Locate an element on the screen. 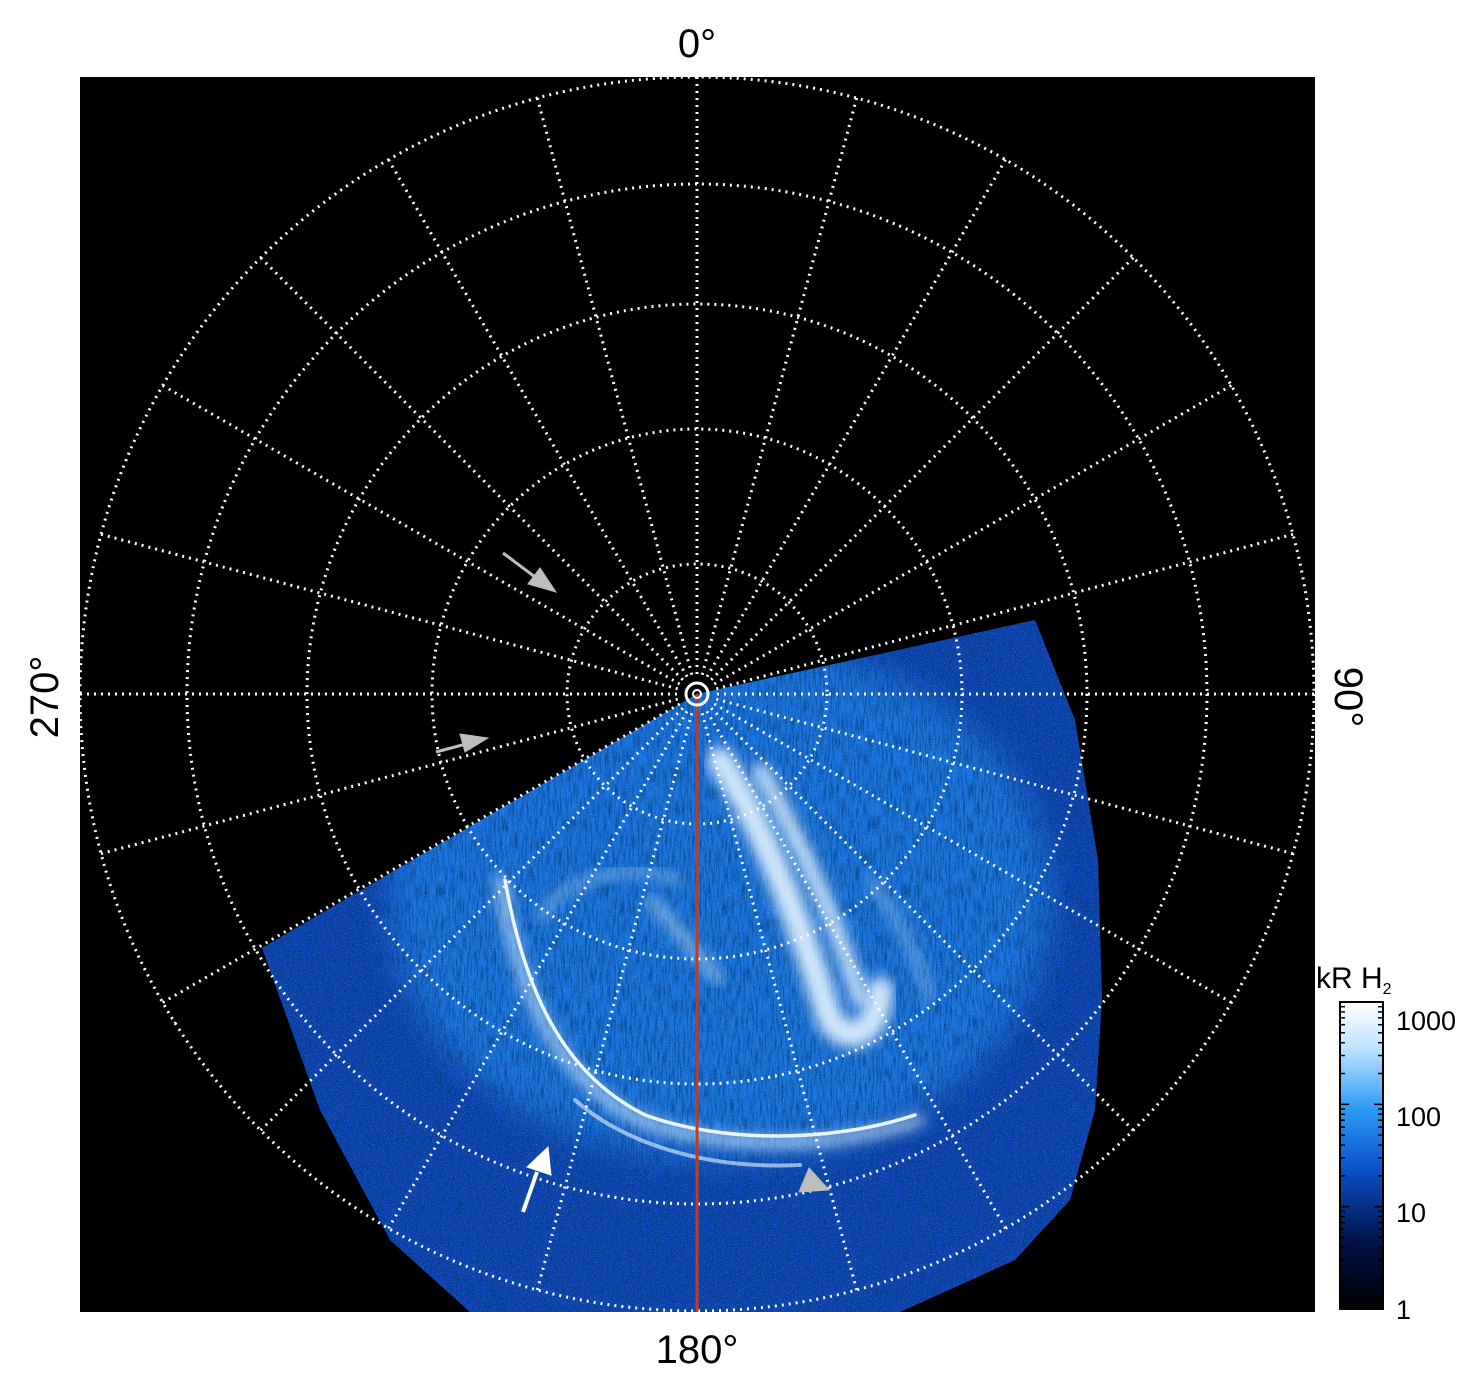 The width and height of the screenshot is (1481, 1386). colorbar-unit-label: kR H2 is located at coordinates (1354, 980).